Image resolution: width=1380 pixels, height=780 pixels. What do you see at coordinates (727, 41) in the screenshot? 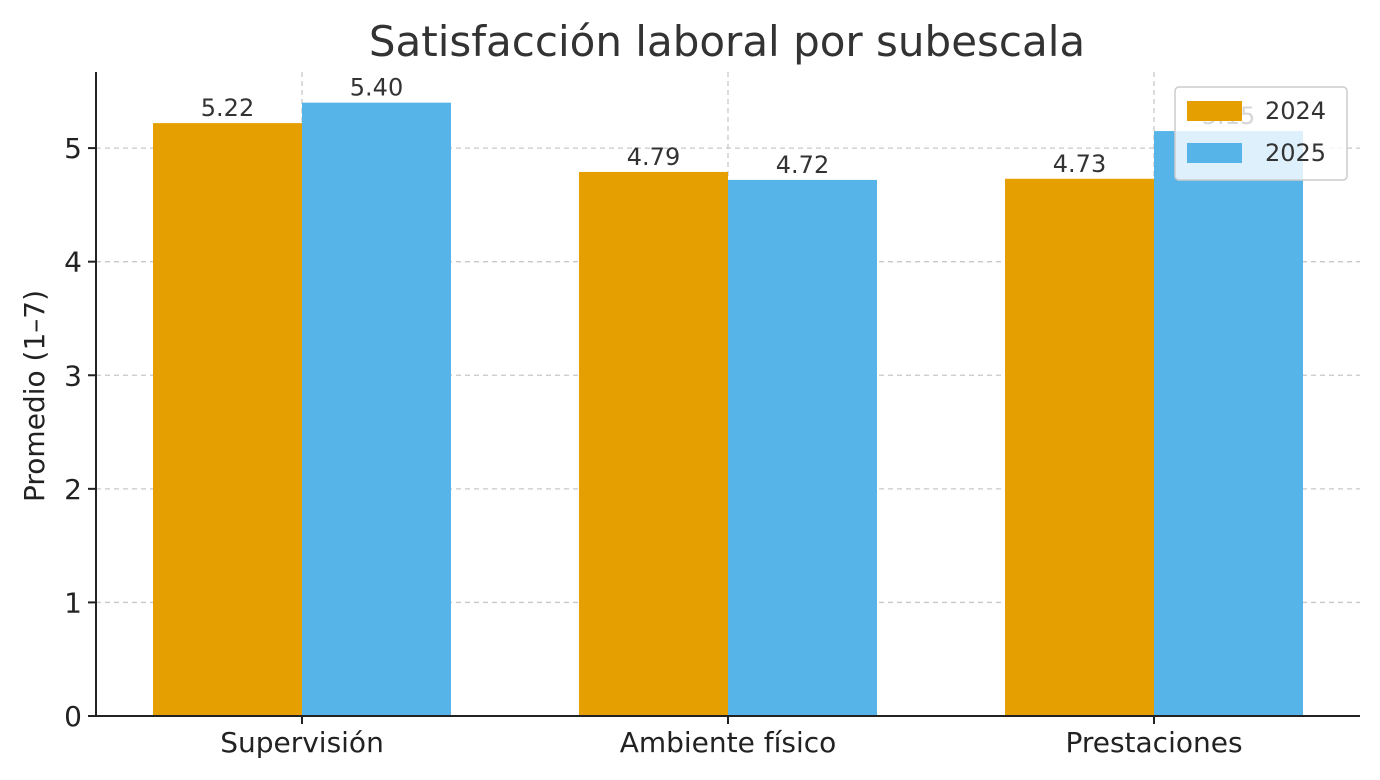
I see `chart-title: Satisfacción laboral por subescala` at bounding box center [727, 41].